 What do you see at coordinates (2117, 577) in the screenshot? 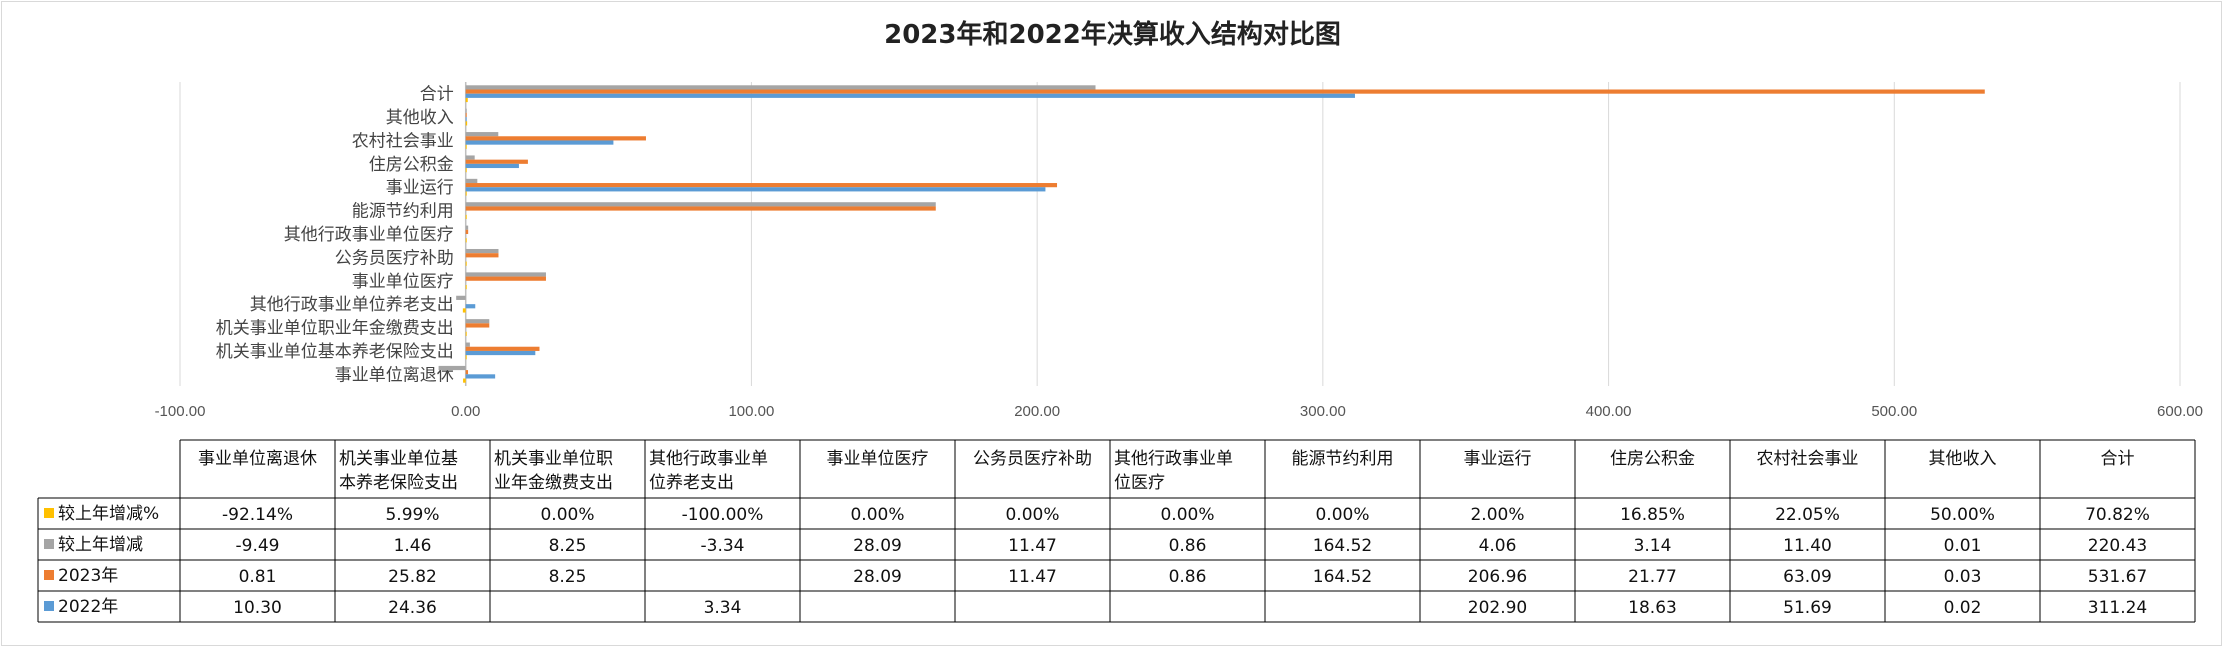
I see `table-cell: 531.67` at bounding box center [2117, 577].